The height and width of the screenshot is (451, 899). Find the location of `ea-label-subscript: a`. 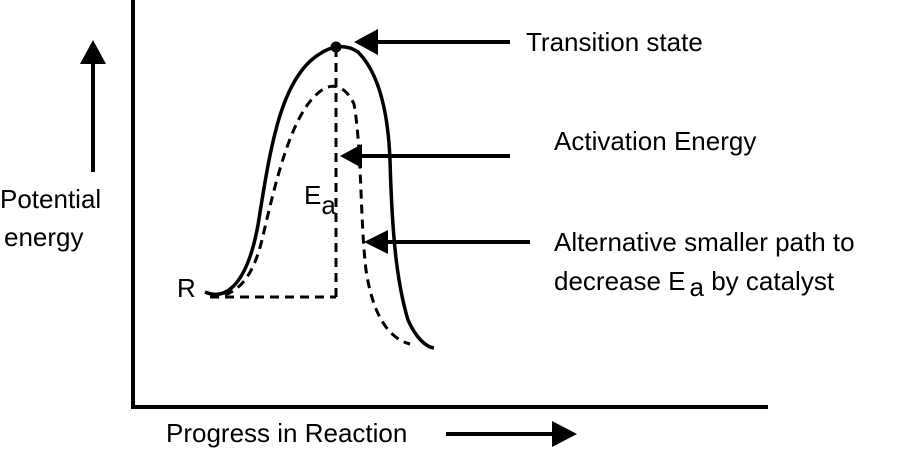

ea-label-subscript: a is located at coordinates (328, 205).